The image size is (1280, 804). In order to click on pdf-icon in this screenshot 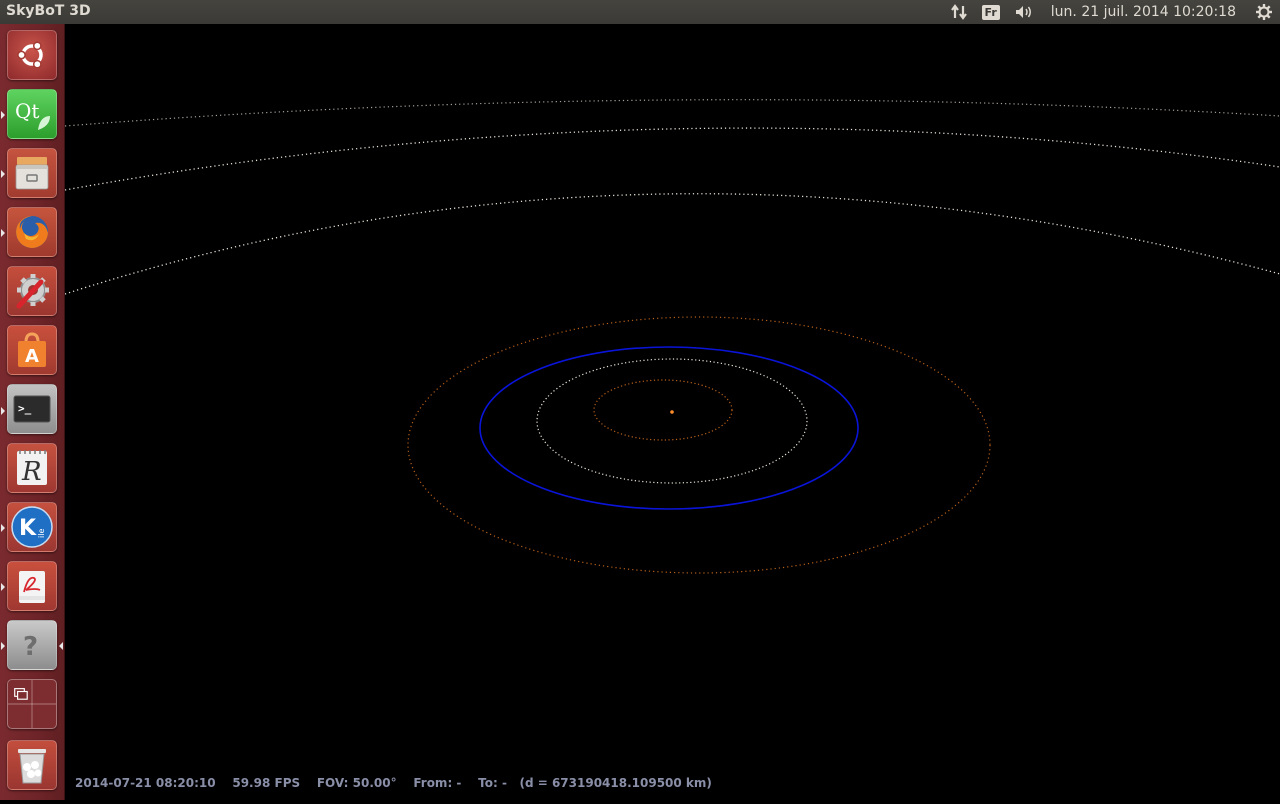, I will do `click(32, 587)`.